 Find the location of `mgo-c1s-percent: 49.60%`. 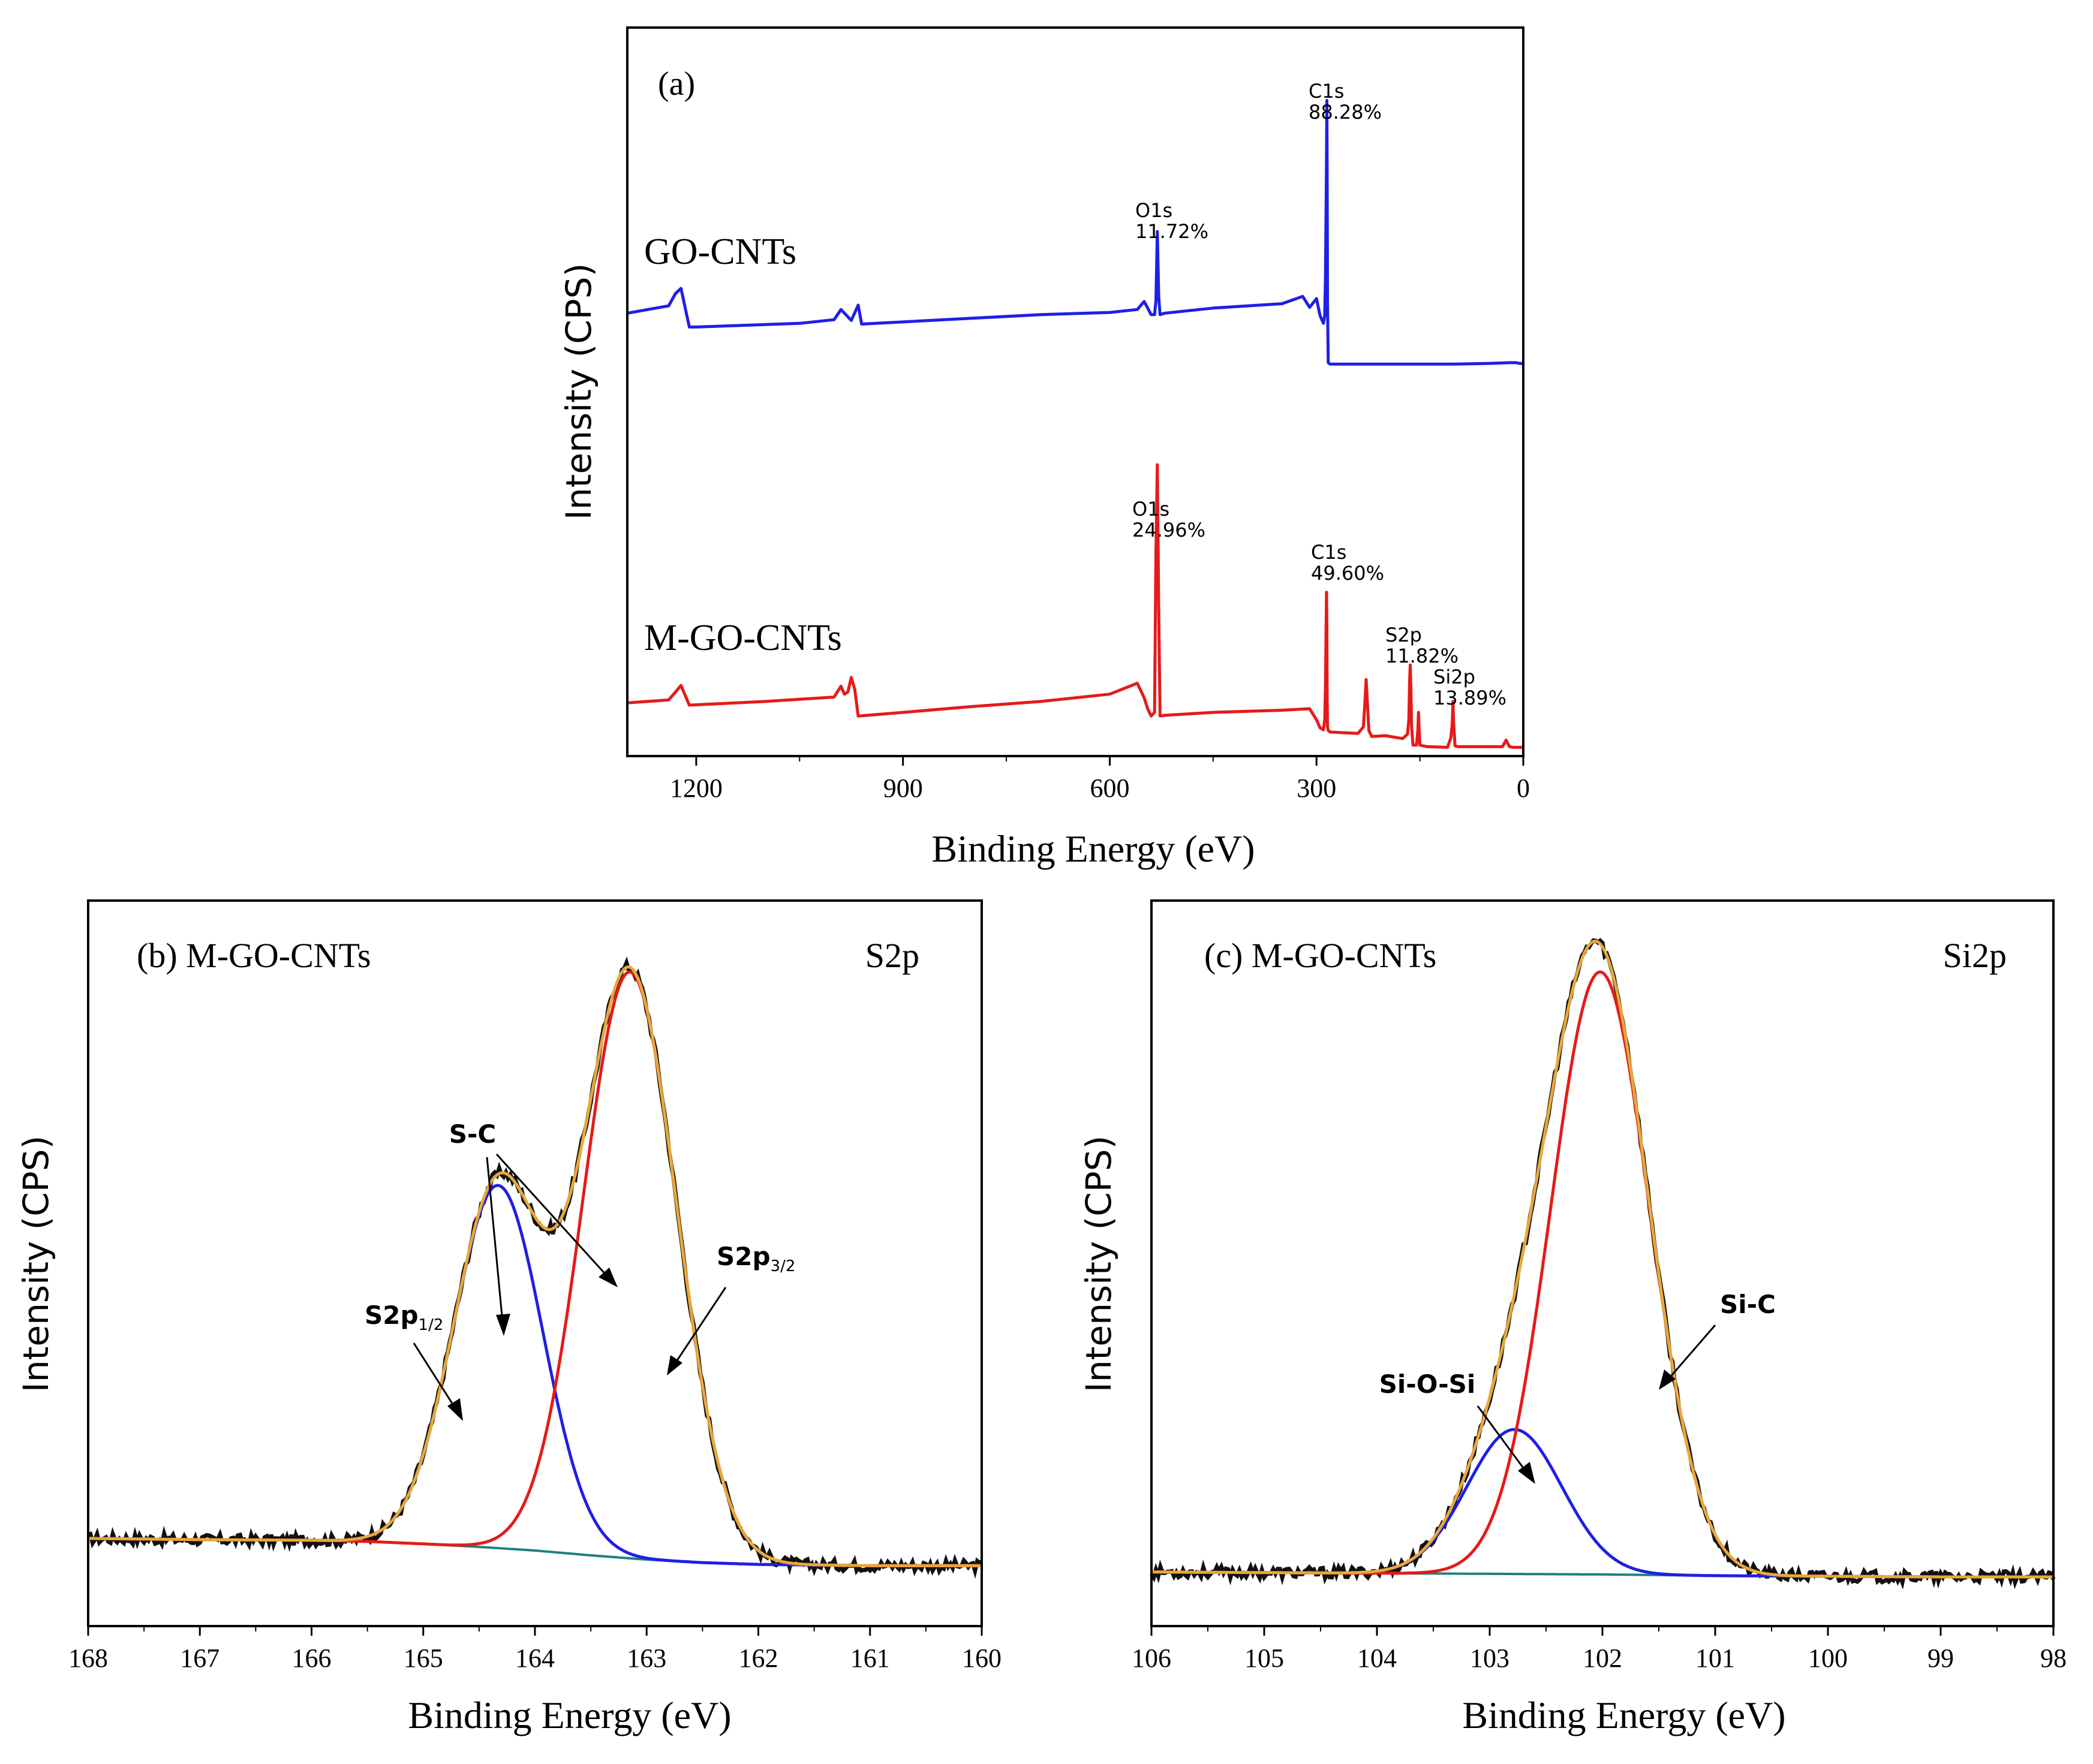

mgo-c1s-percent: 49.60% is located at coordinates (1348, 573).